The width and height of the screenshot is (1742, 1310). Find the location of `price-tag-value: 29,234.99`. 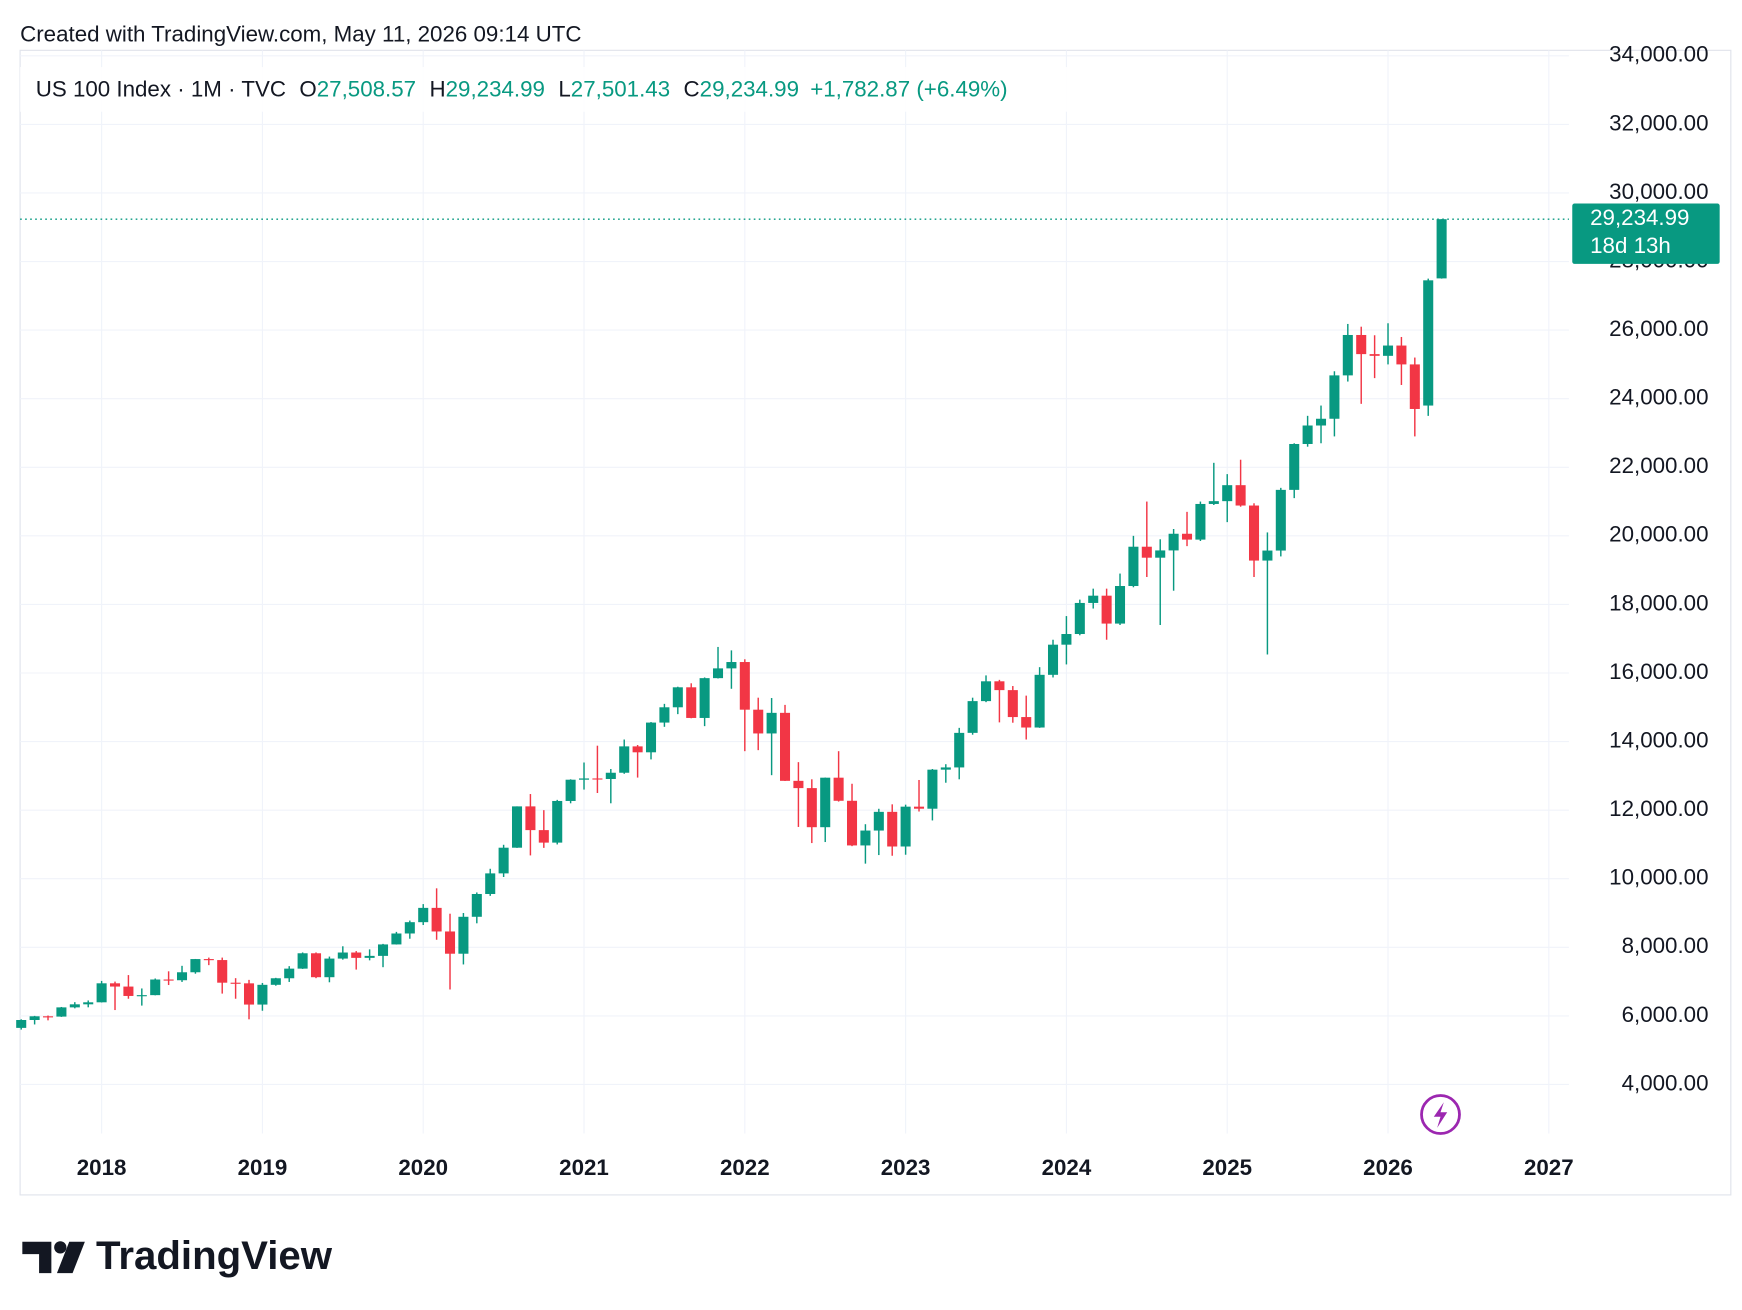

price-tag-value: 29,234.99 is located at coordinates (1639, 217).